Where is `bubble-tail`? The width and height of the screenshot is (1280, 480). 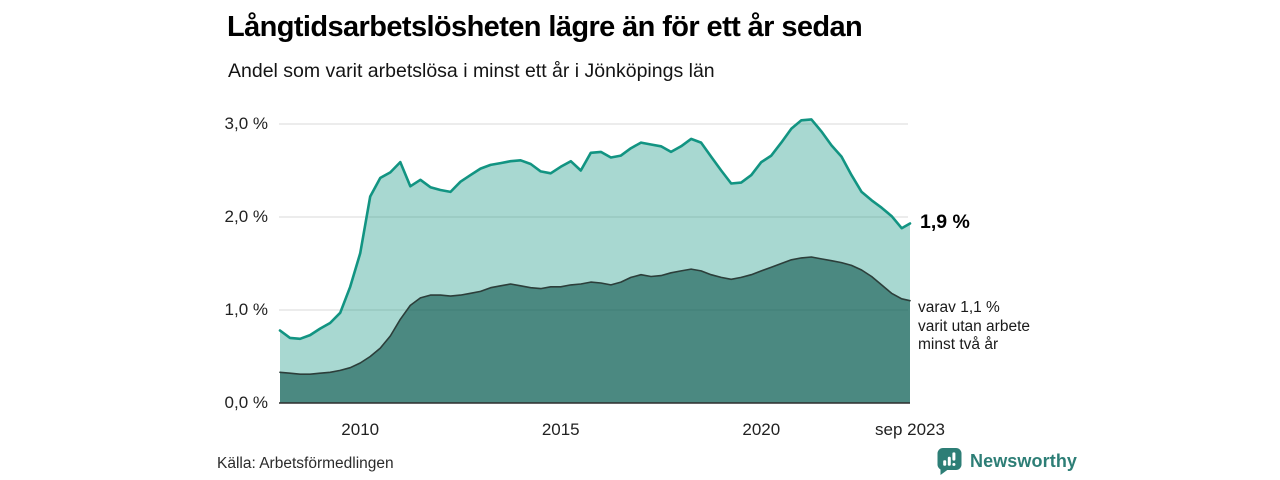
bubble-tail is located at coordinates (945, 469).